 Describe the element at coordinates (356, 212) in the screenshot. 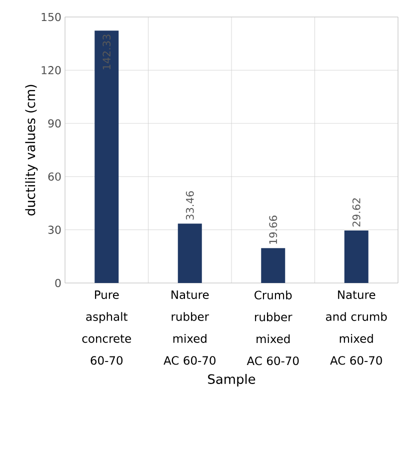

I see `data-label: 29.62` at that location.